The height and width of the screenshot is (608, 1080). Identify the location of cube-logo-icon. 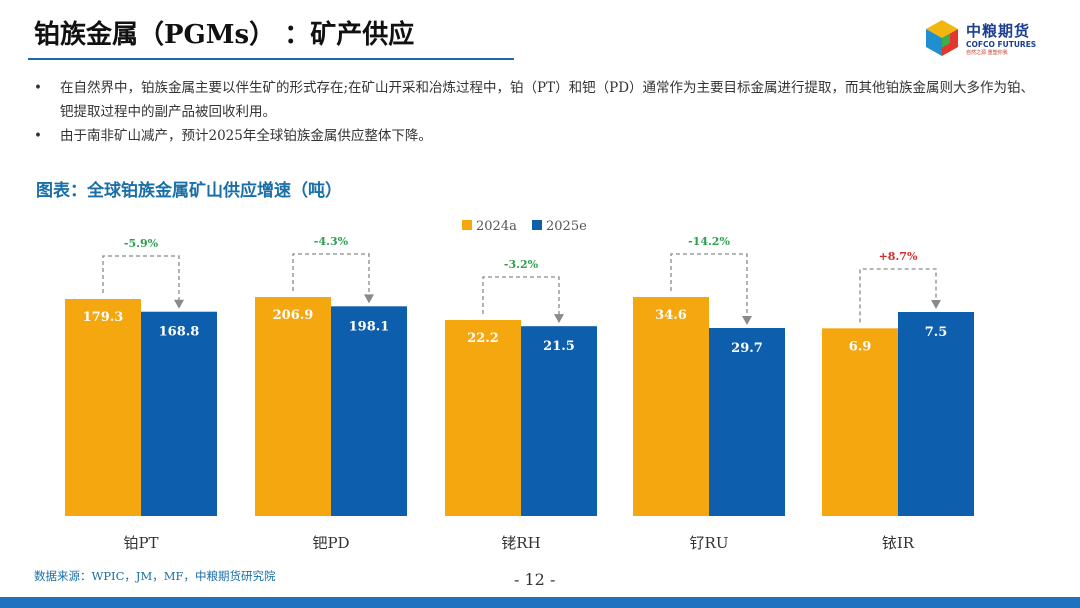
(942, 38).